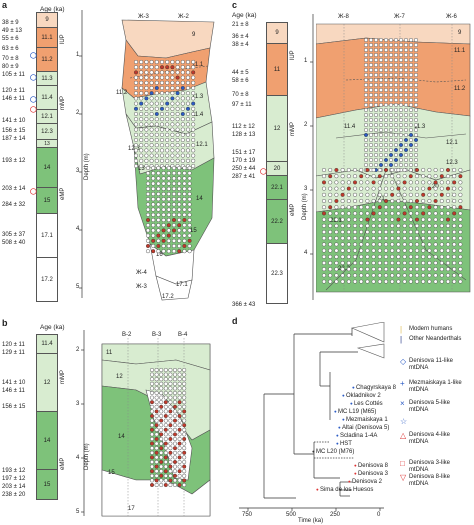  I want to click on panel-a-layer-11-2: 11.2, so click(47, 60).